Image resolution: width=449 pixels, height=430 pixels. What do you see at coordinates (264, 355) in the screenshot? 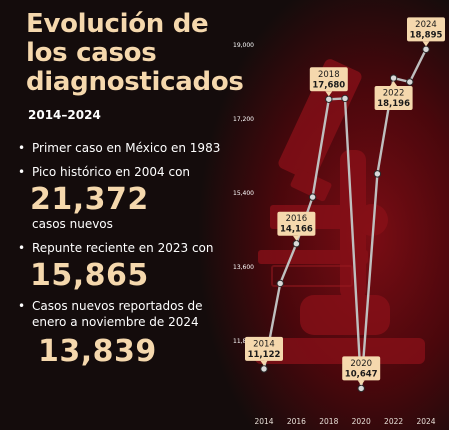
I see `callout-value: 11,122` at bounding box center [264, 355].